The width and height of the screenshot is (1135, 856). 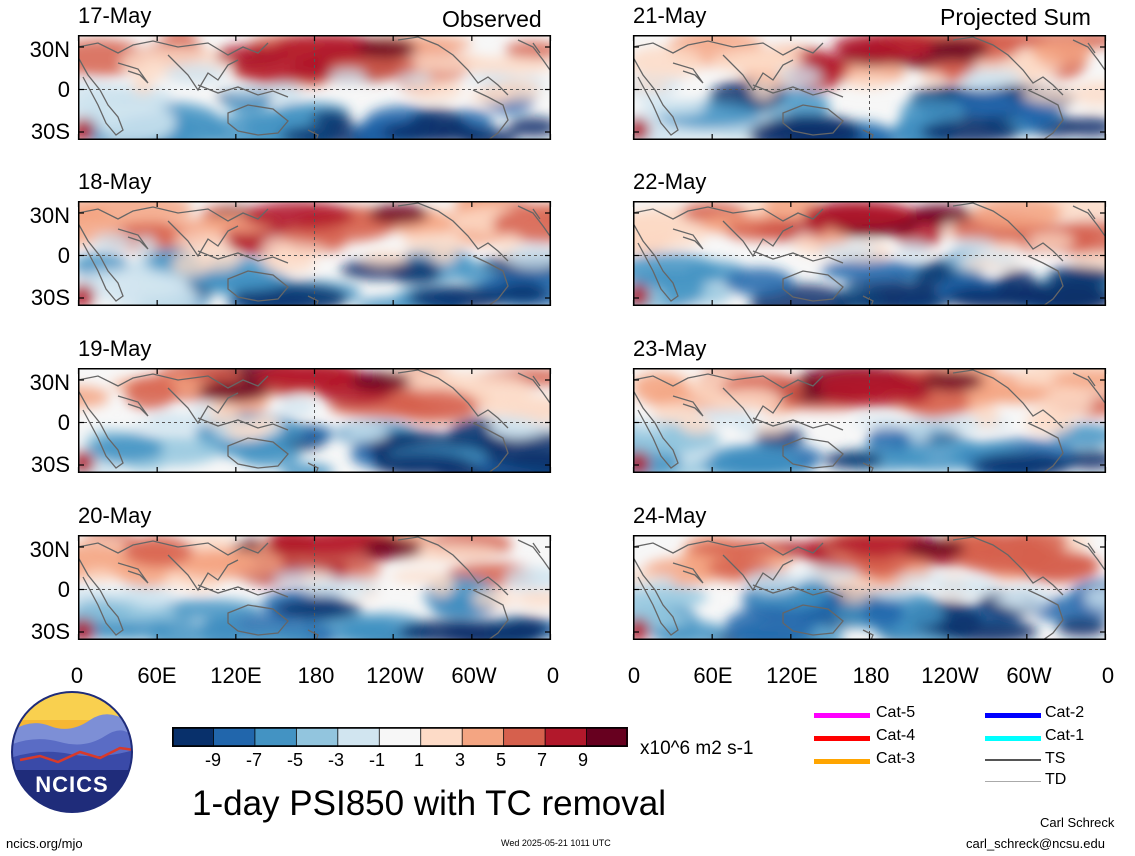 I want to click on legend-line-cat4, so click(x=842, y=738).